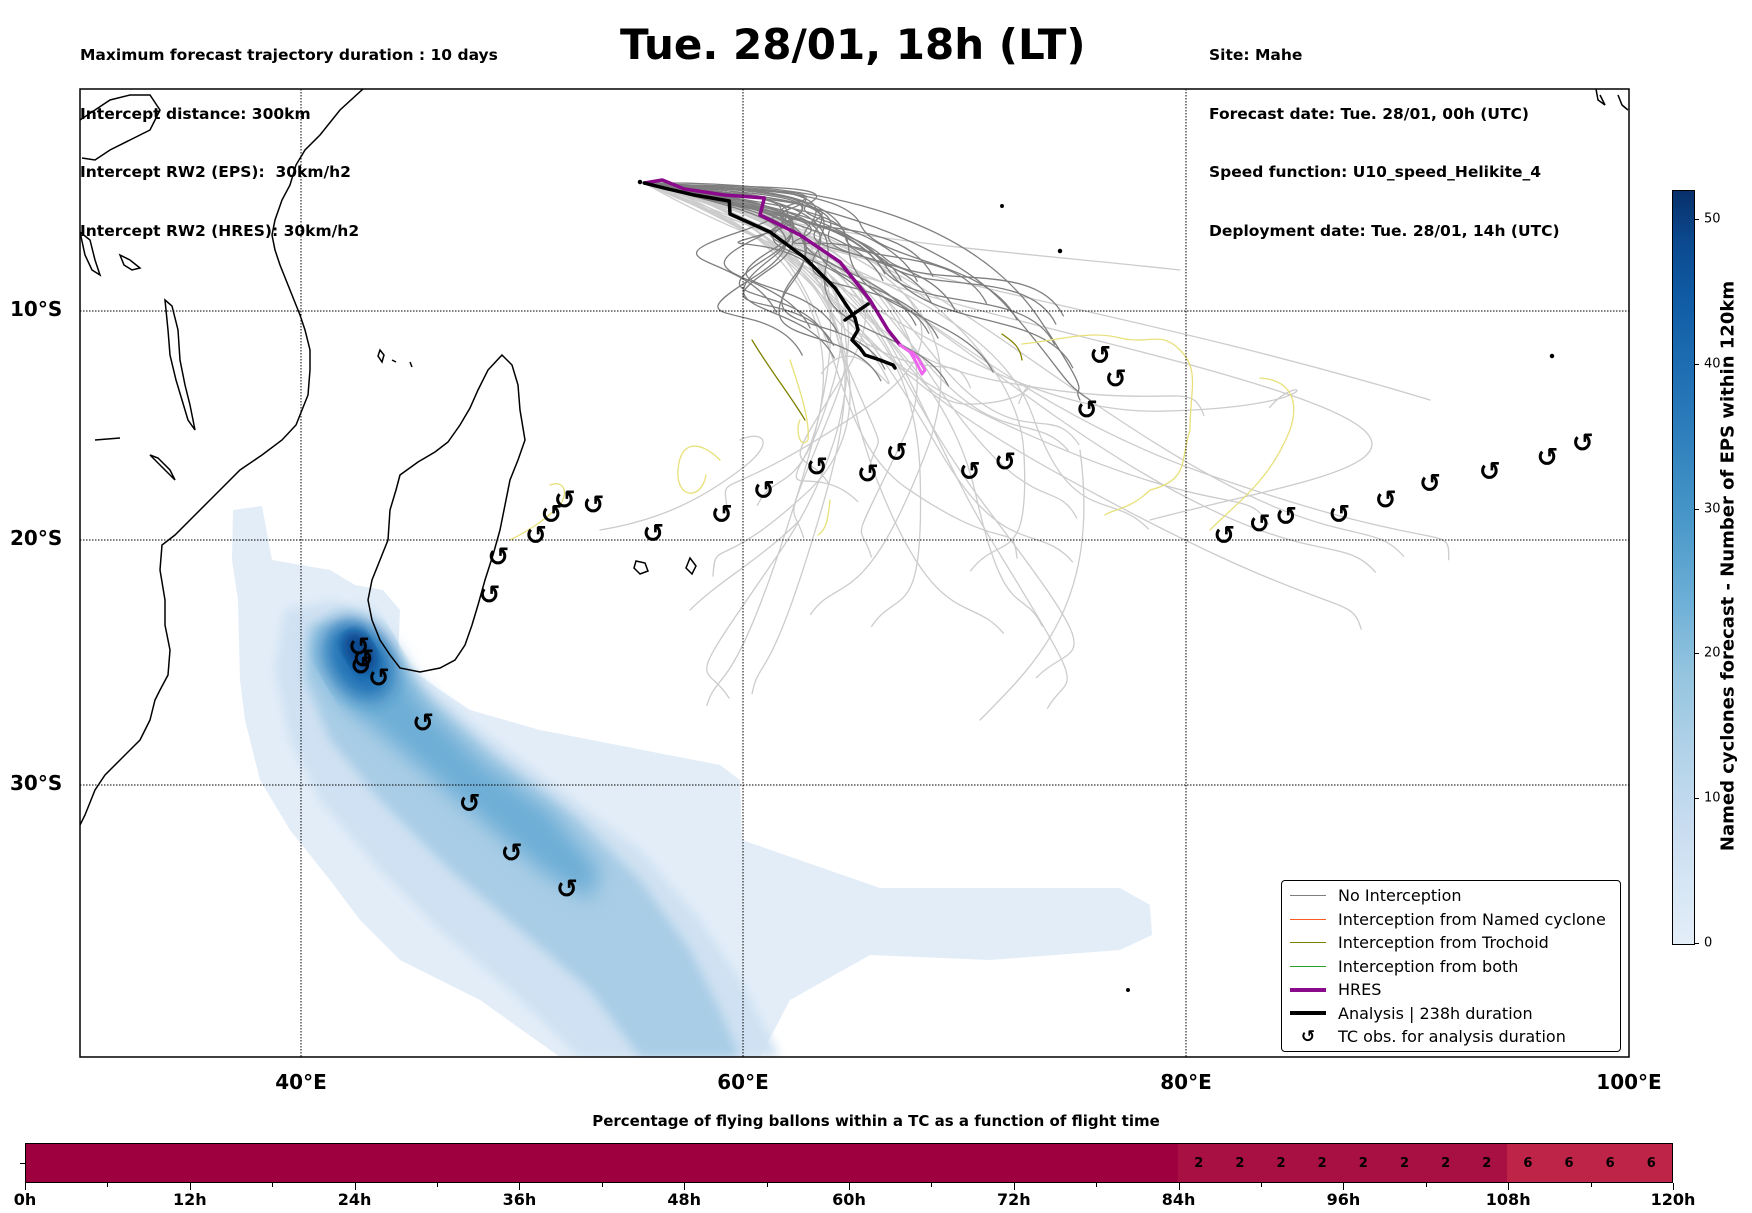  What do you see at coordinates (215, 172) in the screenshot?
I see `header-intercept-eps: Intercept RW2 (EPS): 30km/h2` at bounding box center [215, 172].